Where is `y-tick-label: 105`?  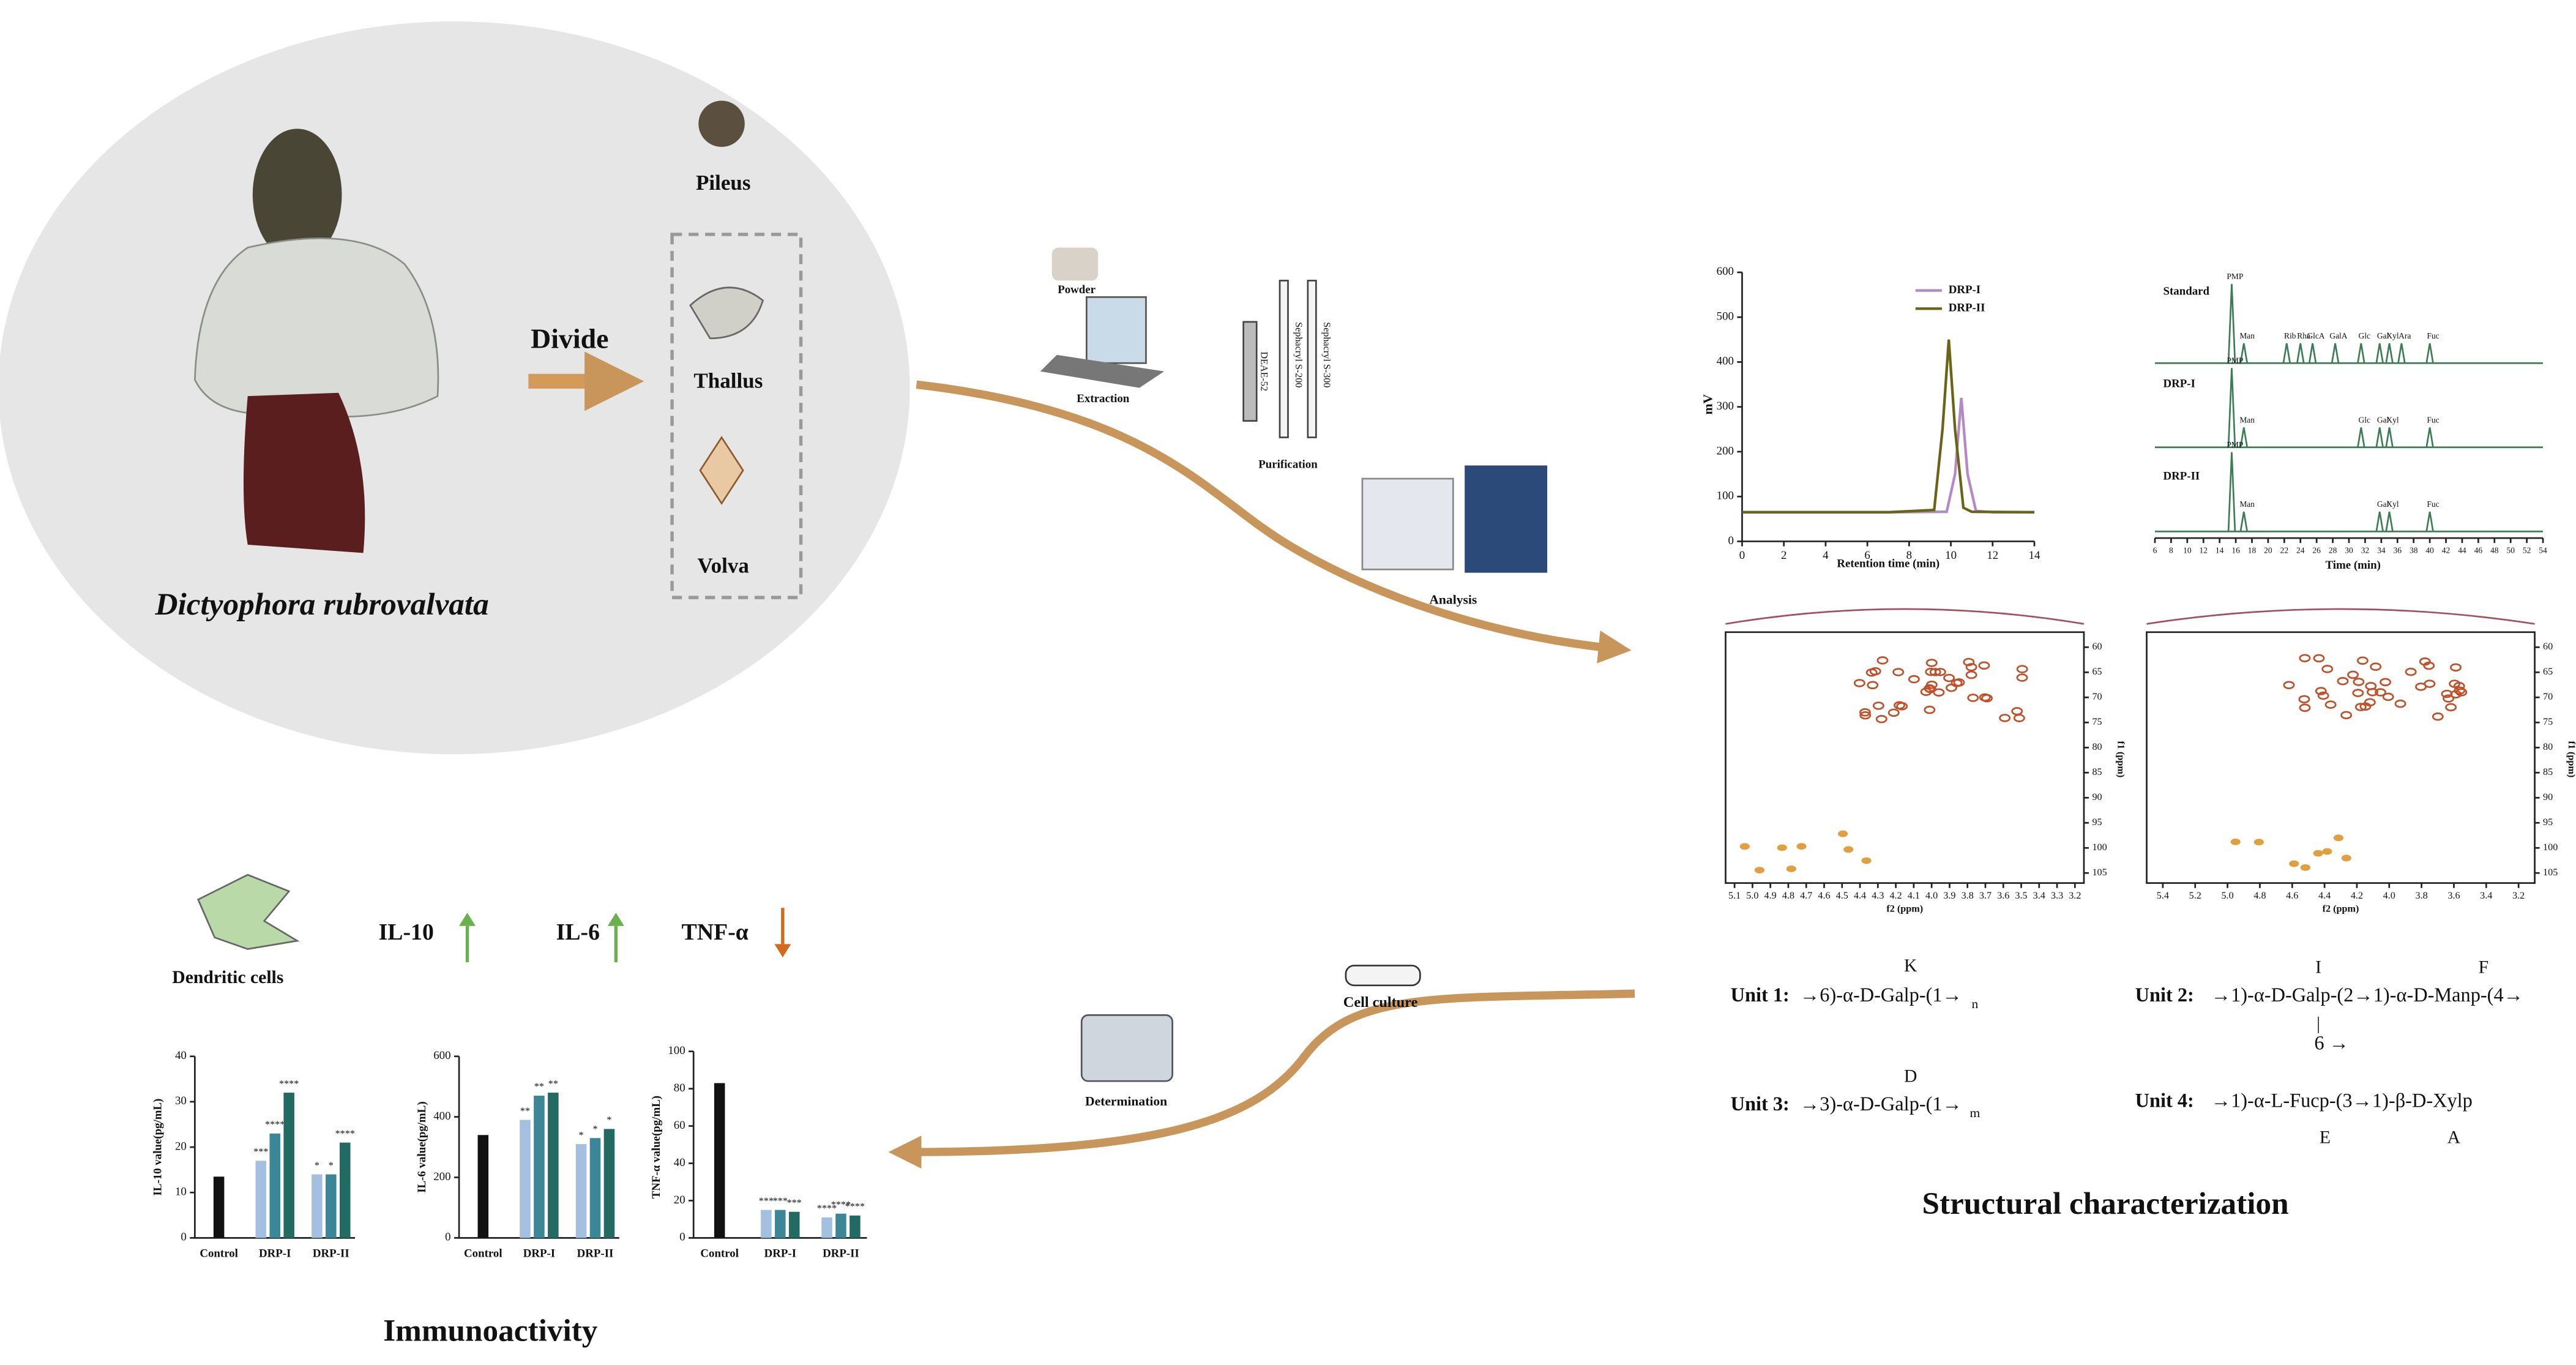 y-tick-label: 105 is located at coordinates (2550, 872).